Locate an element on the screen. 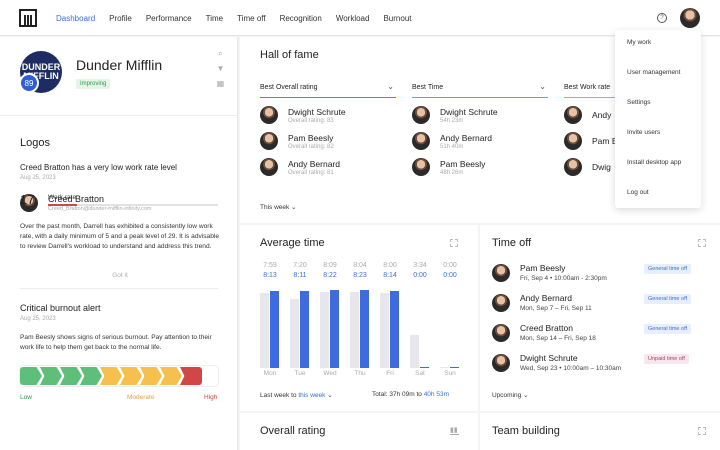  nav-dashboard: Dashboard is located at coordinates (76, 18).